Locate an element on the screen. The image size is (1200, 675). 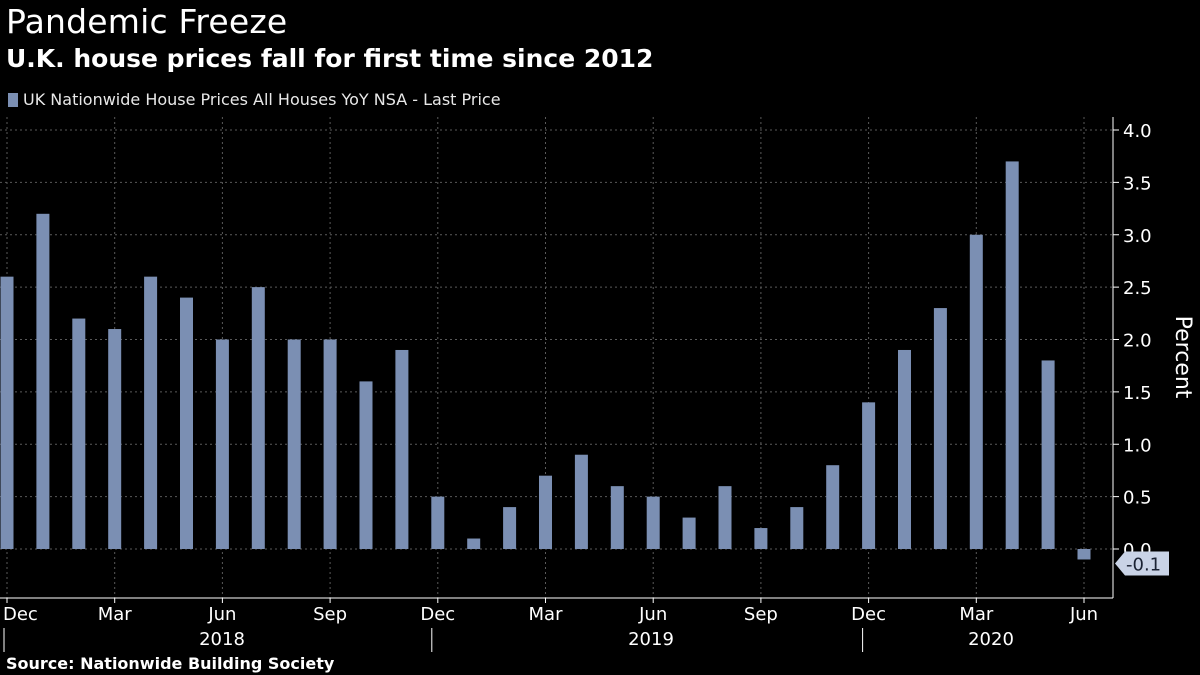
callout-value: -0.1 is located at coordinates (1143, 564).